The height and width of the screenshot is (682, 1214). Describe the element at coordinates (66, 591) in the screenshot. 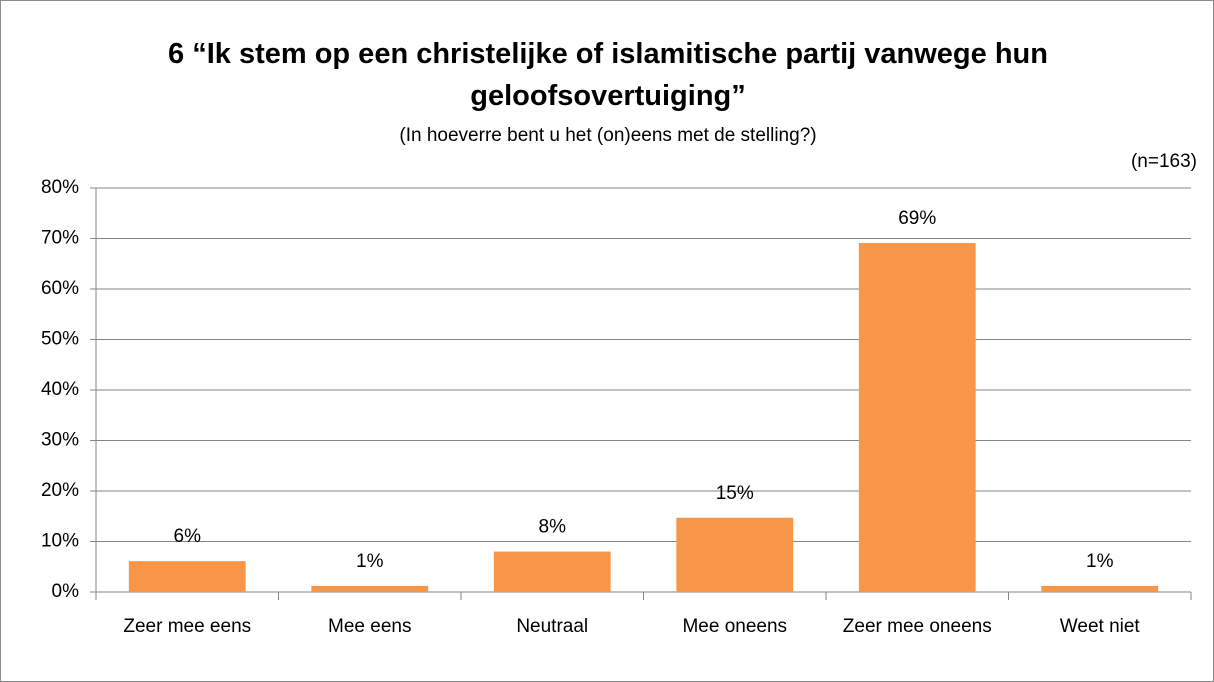

I see `y-tick-label: 0%` at that location.